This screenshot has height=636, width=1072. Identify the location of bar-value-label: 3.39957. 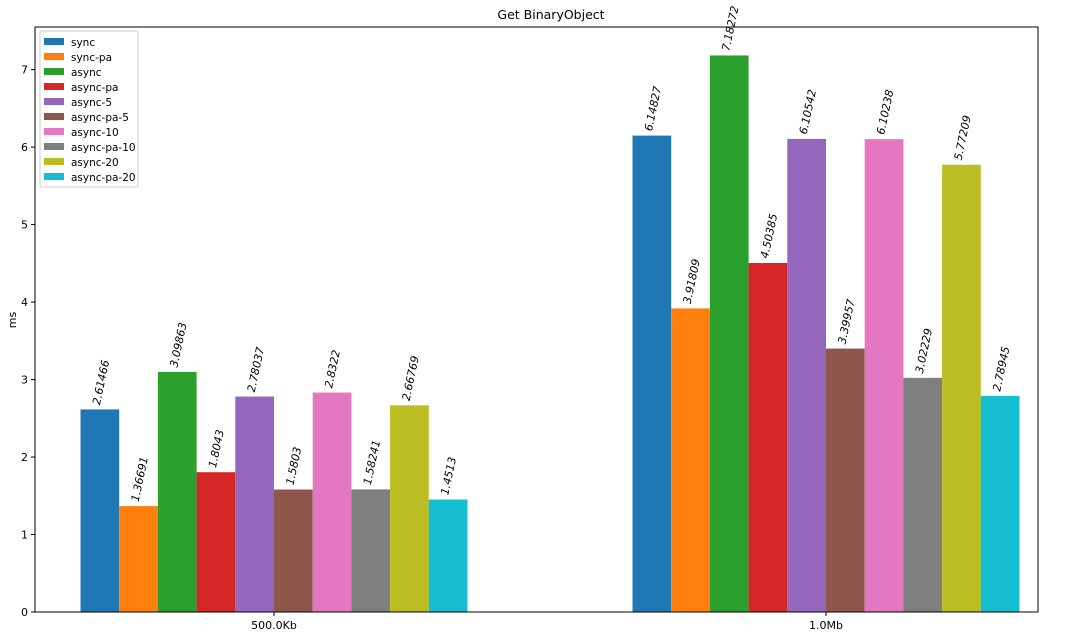
(847, 321).